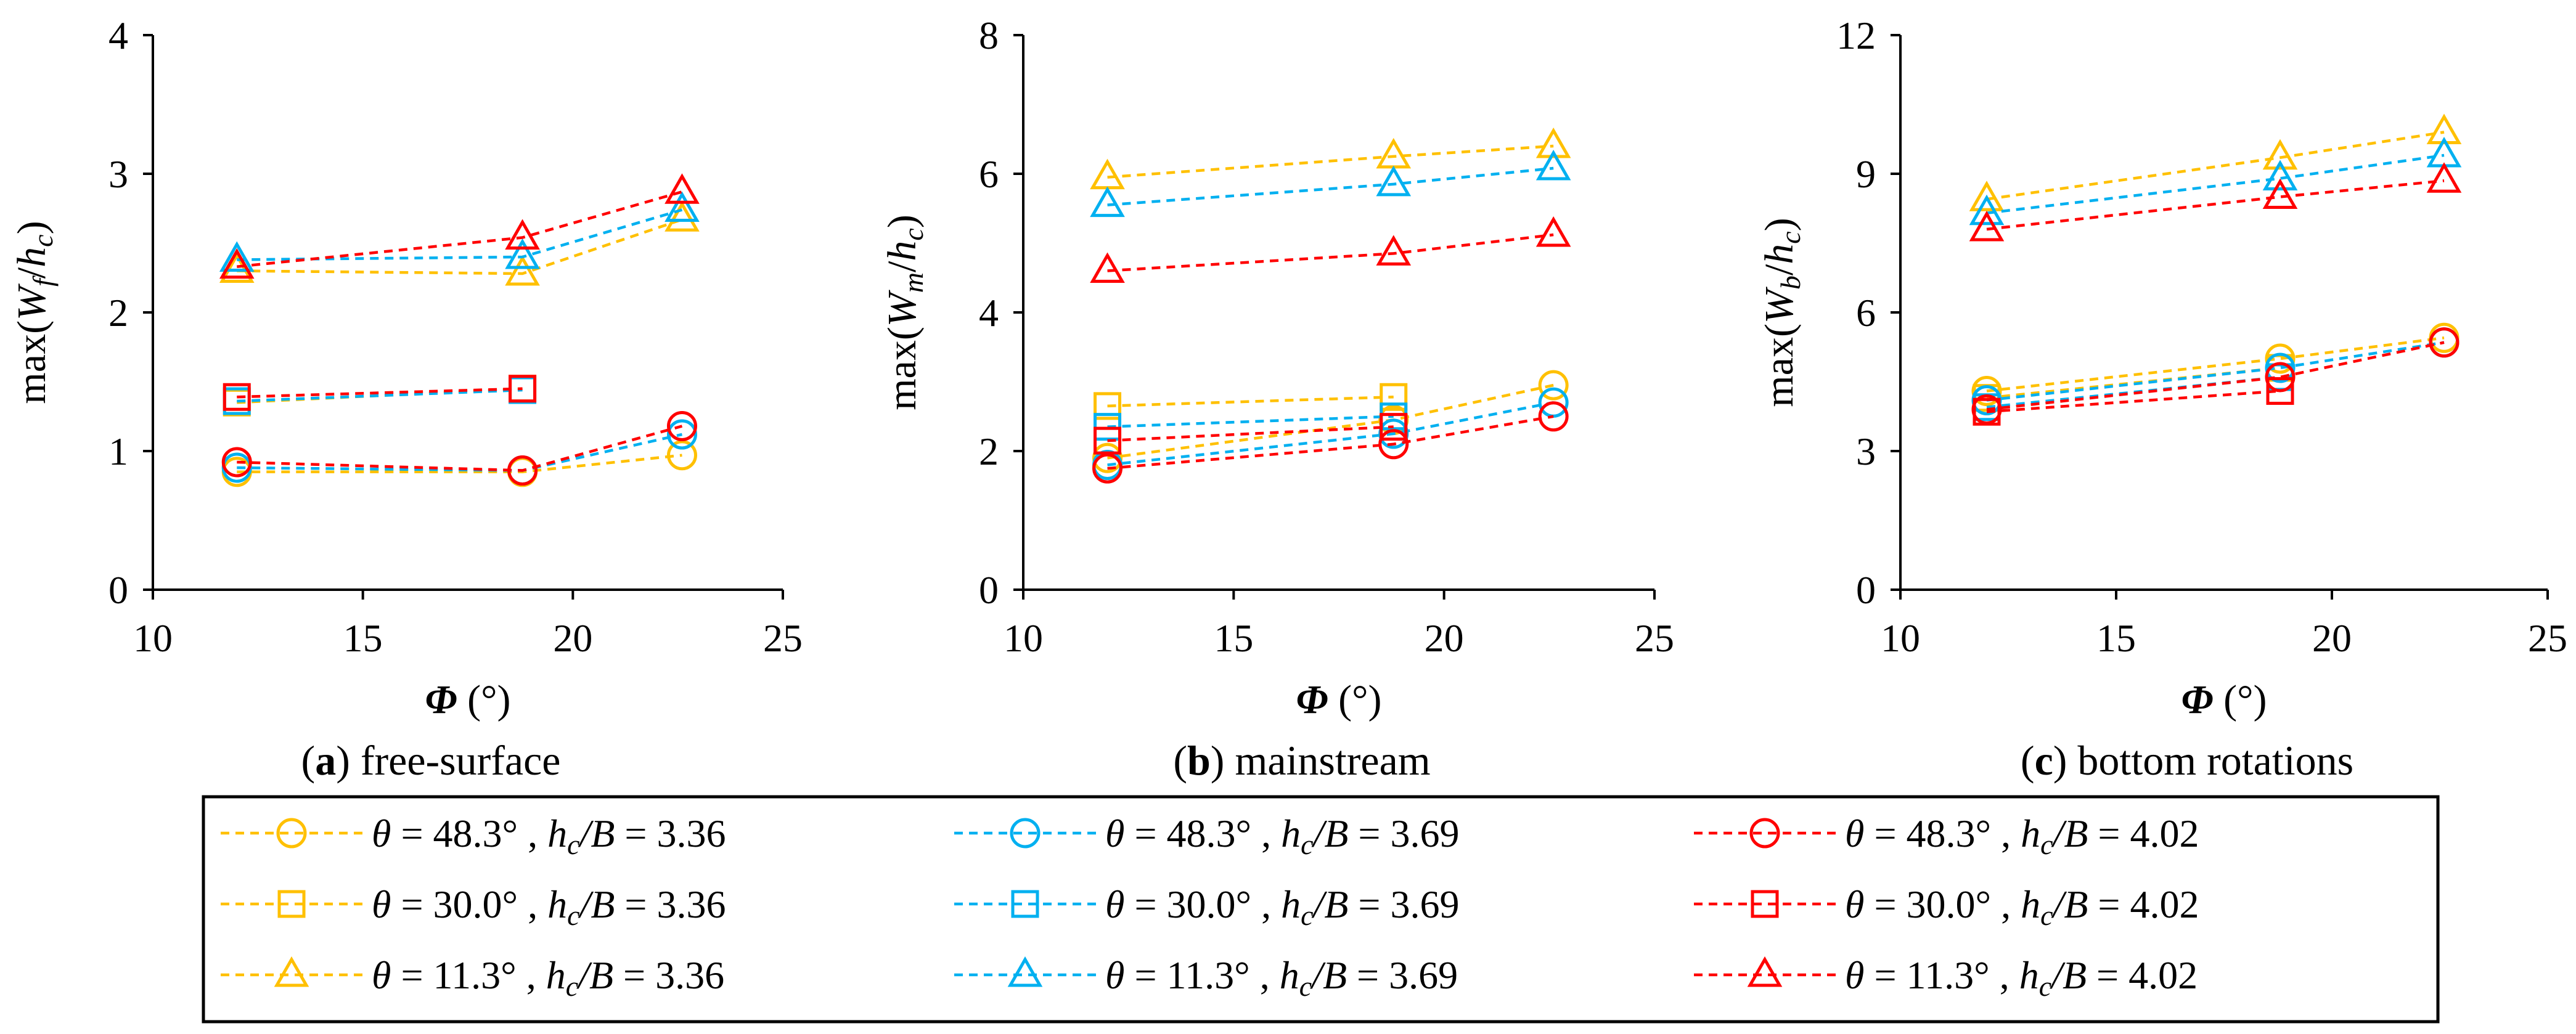  Describe the element at coordinates (118, 174) in the screenshot. I see `y-tick-label: 3` at that location.